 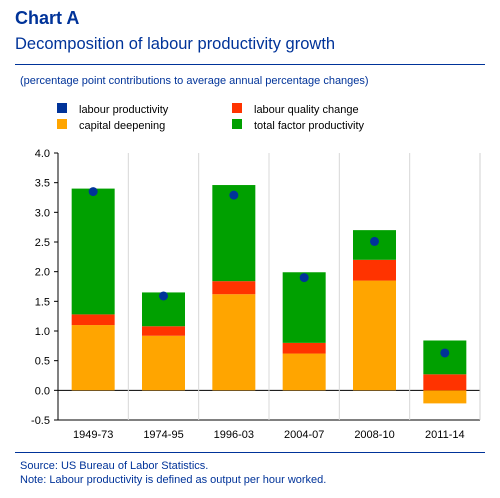 What do you see at coordinates (304, 435) in the screenshot?
I see `x-tick-label: 2004-07` at bounding box center [304, 435].